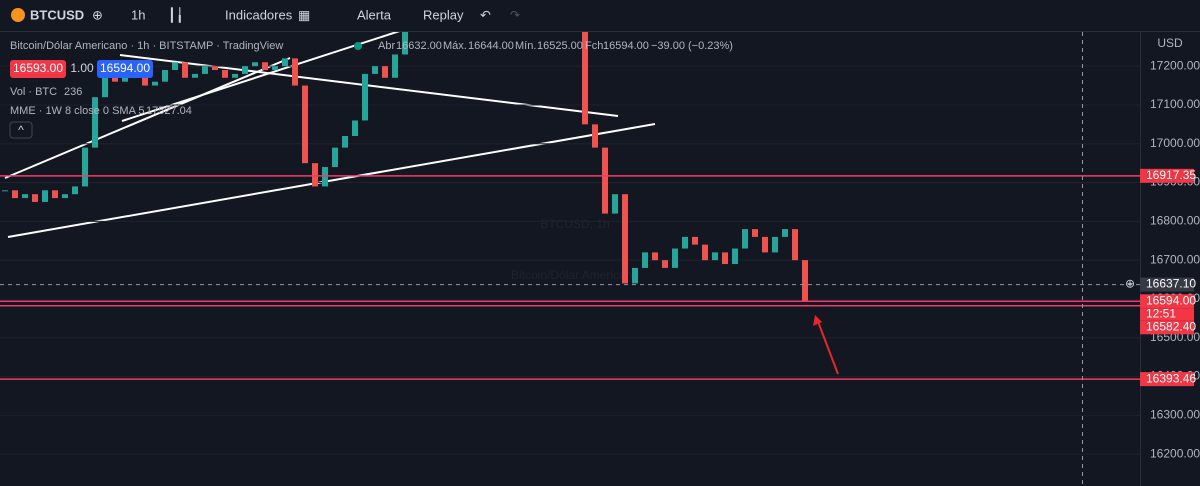 This screenshot has height=486, width=1200. Describe the element at coordinates (33, 92) in the screenshot. I see `volume-label: Vol · BTC` at that location.